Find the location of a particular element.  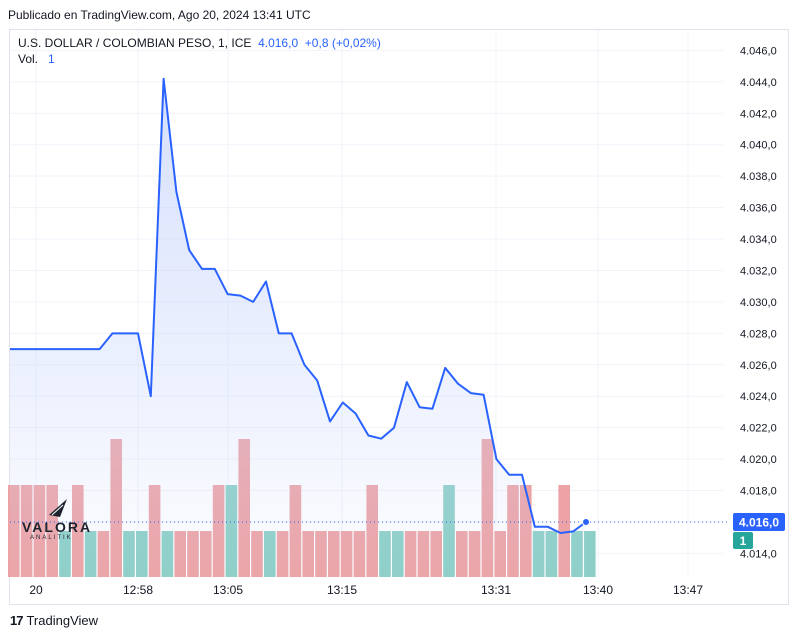

volume-label: Vol. is located at coordinates (28, 59).